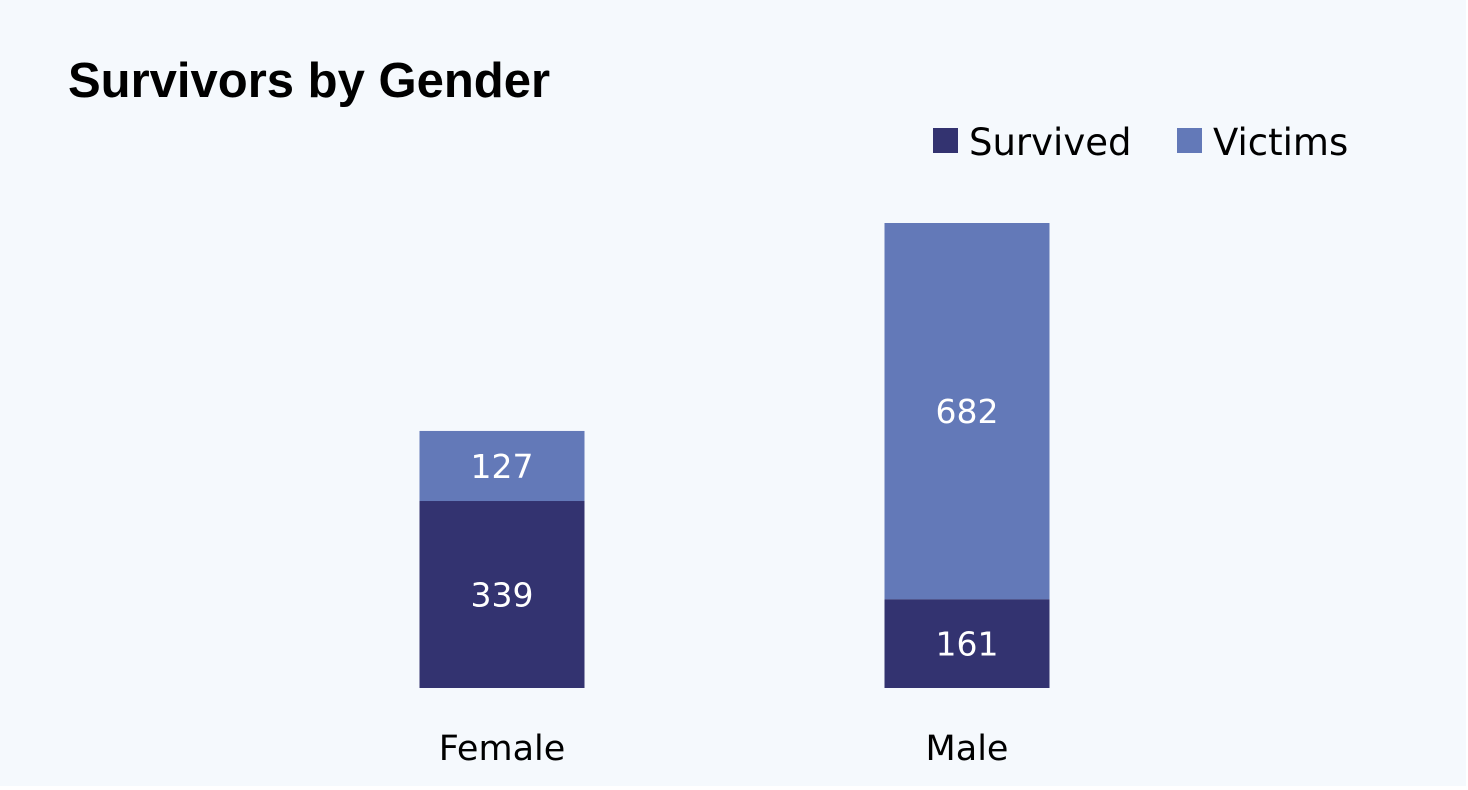 The image size is (1468, 790). I want to click on category-label-male: Male, so click(967, 749).